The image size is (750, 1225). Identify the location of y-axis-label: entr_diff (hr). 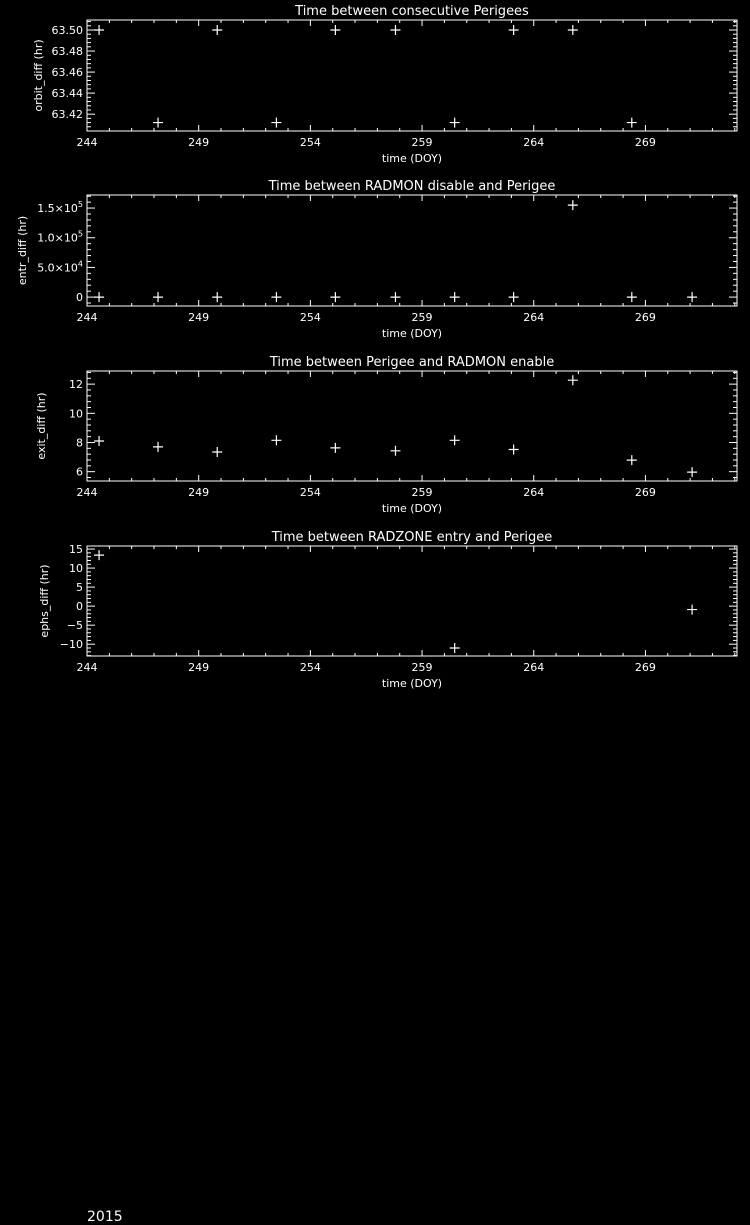
(22, 250).